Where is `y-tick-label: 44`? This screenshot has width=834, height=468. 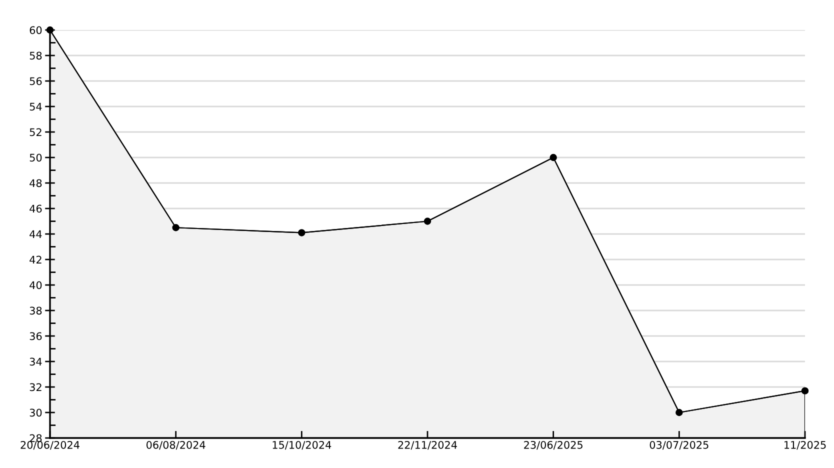 y-tick-label: 44 is located at coordinates (36, 234).